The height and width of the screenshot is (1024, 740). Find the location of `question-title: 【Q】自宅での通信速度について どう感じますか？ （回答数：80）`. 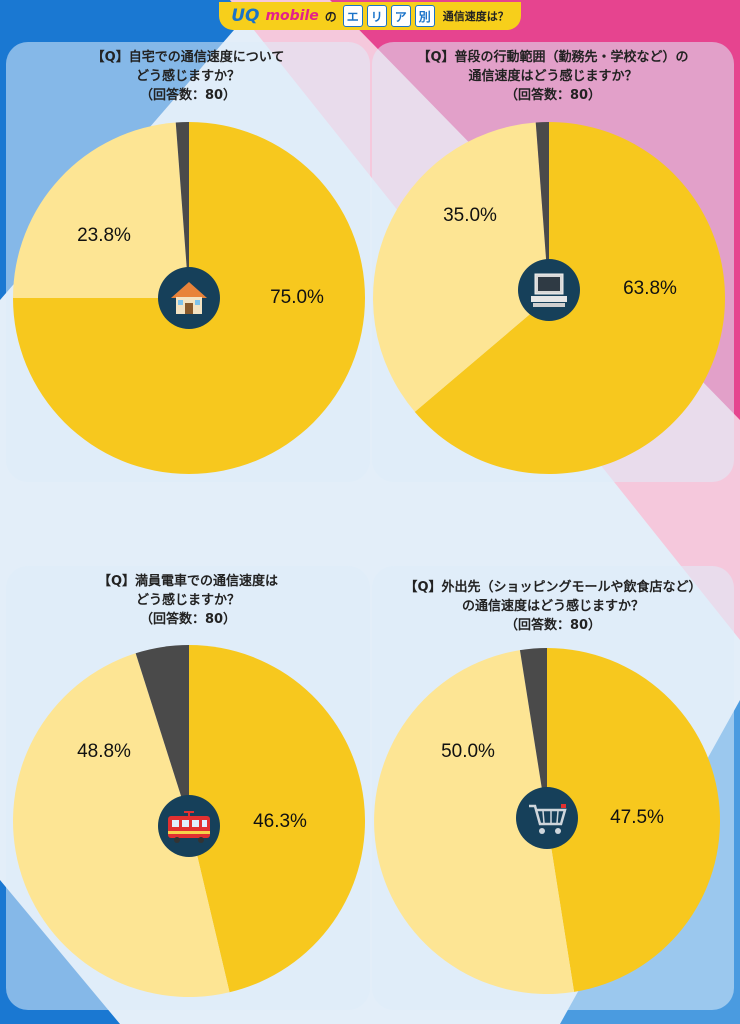

question-title: 【Q】自宅での通信速度について どう感じますか？ （回答数：80） is located at coordinates (188, 76).